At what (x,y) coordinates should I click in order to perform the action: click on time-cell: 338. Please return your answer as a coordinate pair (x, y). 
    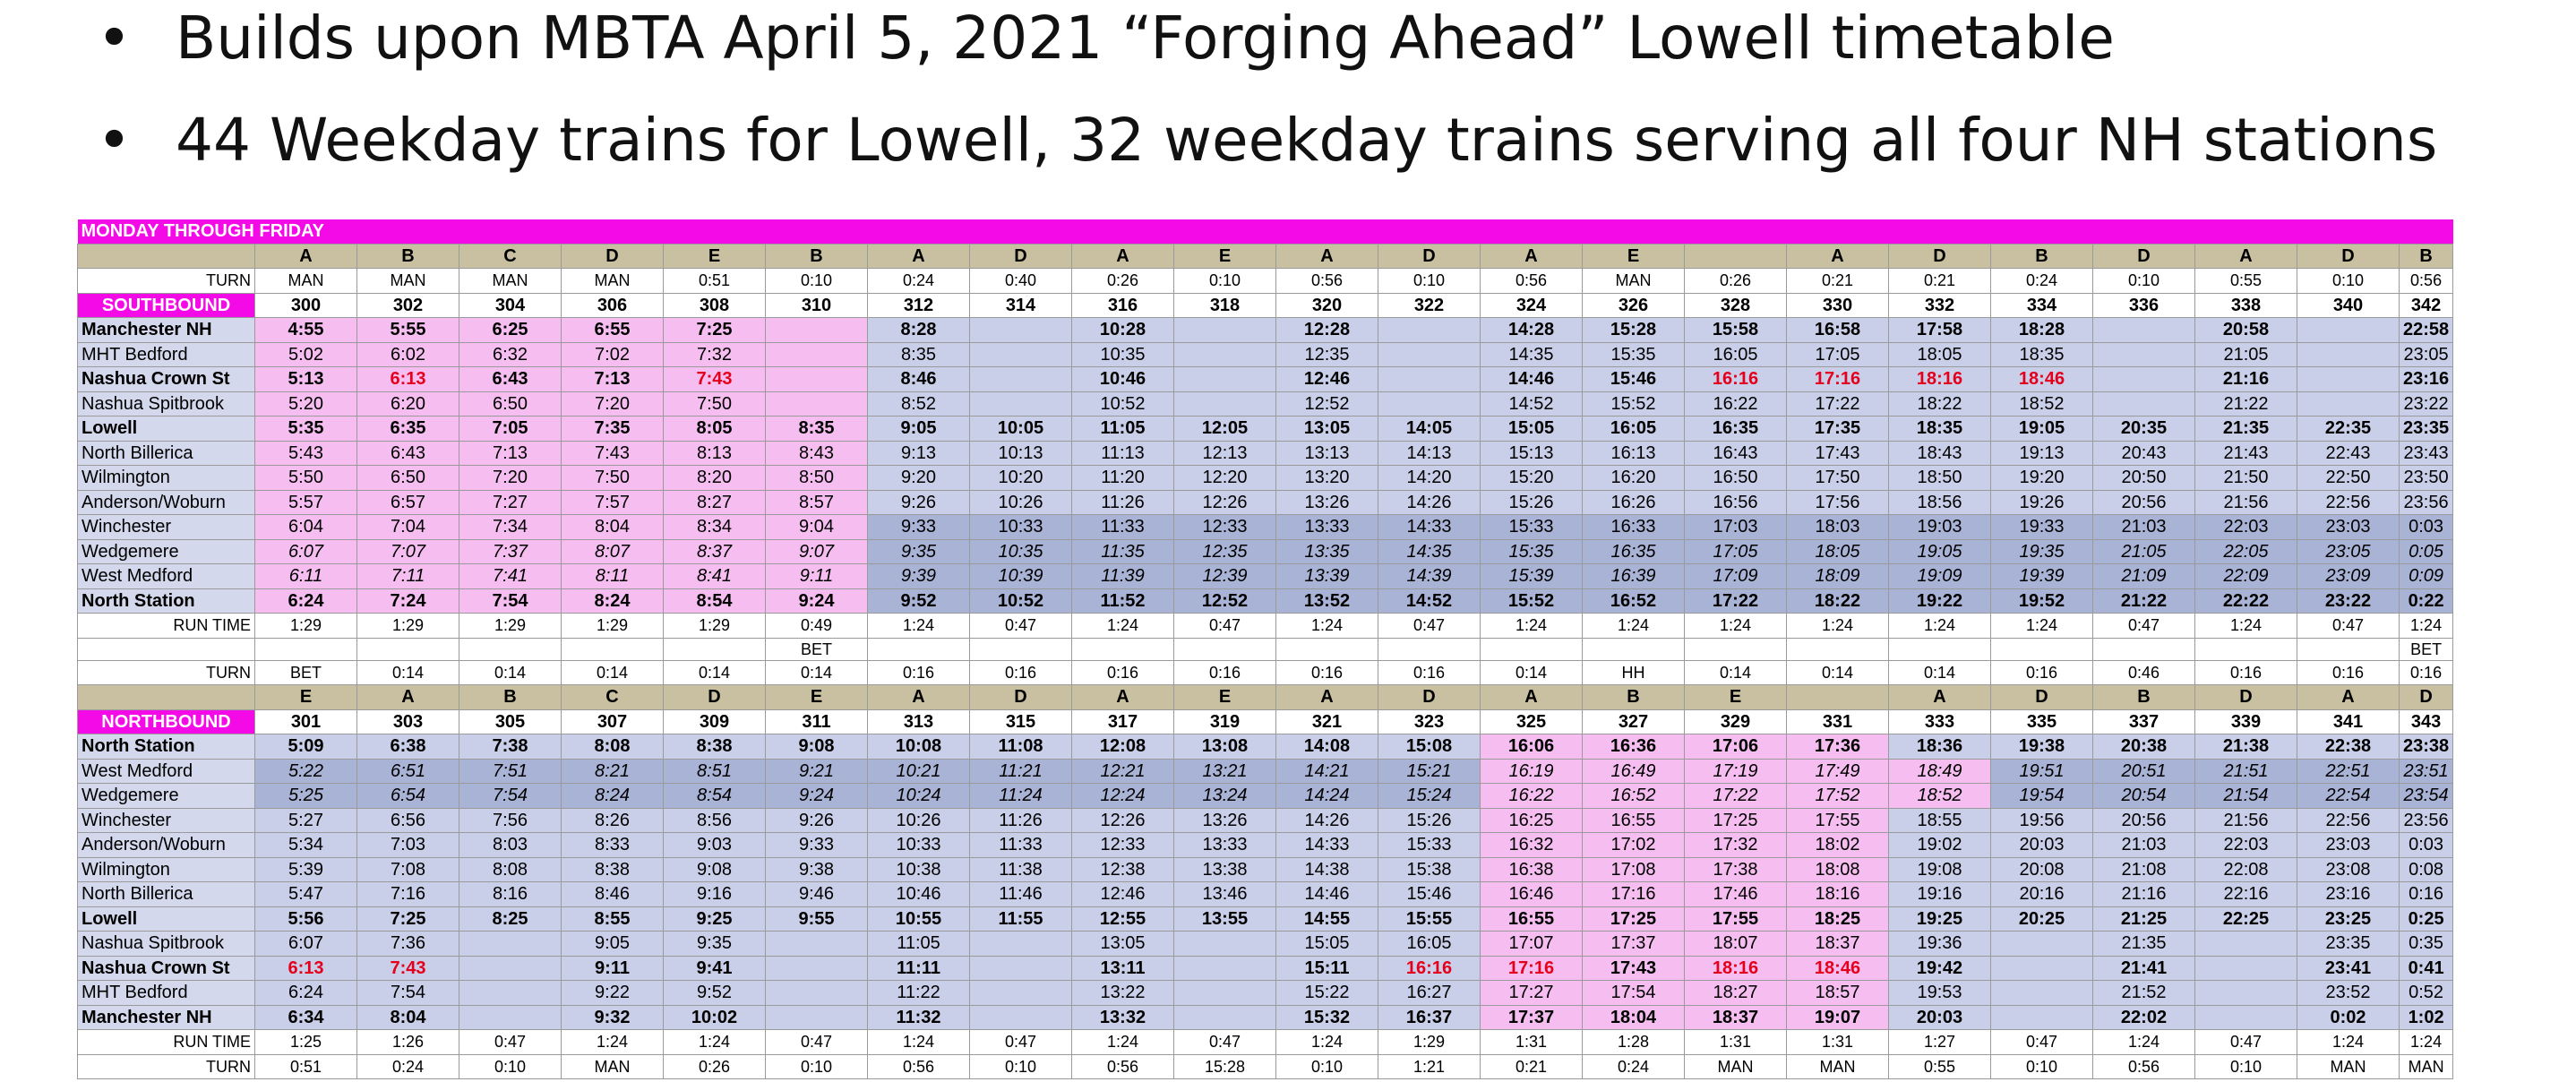
    Looking at the image, I should click on (2245, 305).